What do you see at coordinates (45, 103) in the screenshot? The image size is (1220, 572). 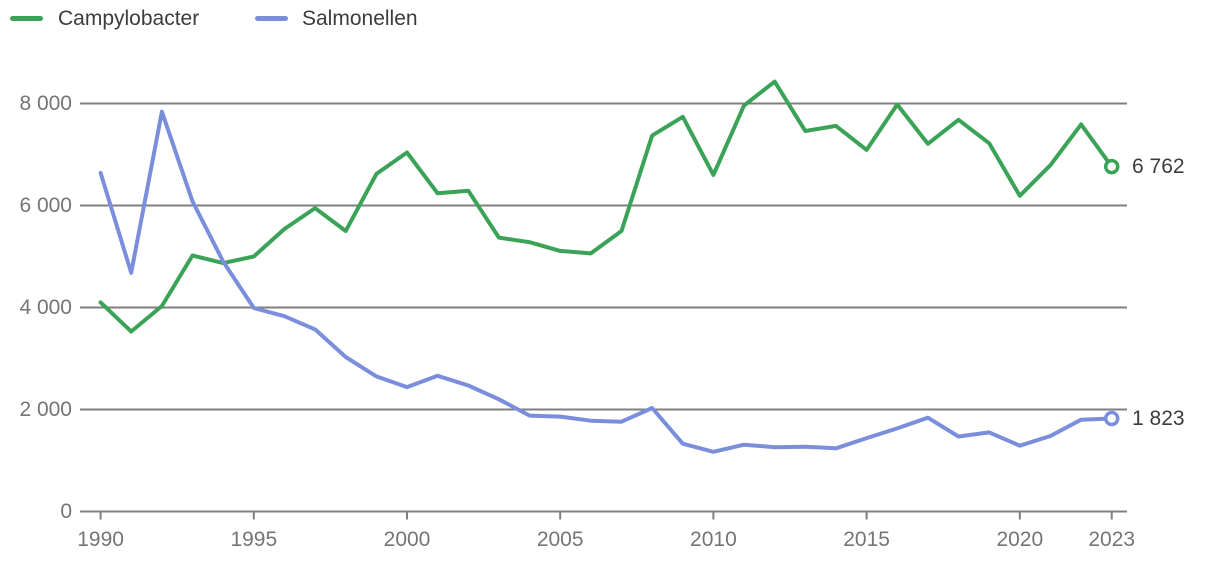 I see `y-axis-label: 8 000` at bounding box center [45, 103].